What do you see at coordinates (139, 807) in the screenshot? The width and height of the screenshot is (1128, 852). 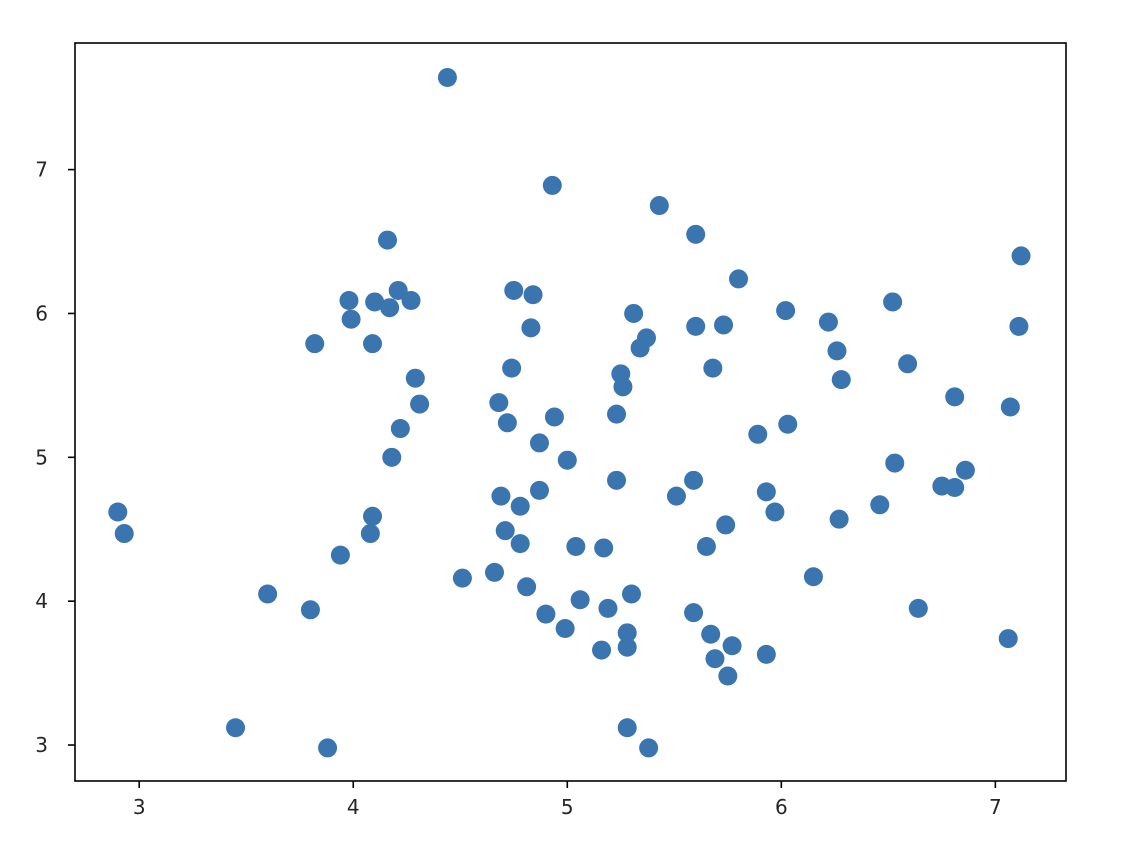 I see `x-tick-label: 3` at bounding box center [139, 807].